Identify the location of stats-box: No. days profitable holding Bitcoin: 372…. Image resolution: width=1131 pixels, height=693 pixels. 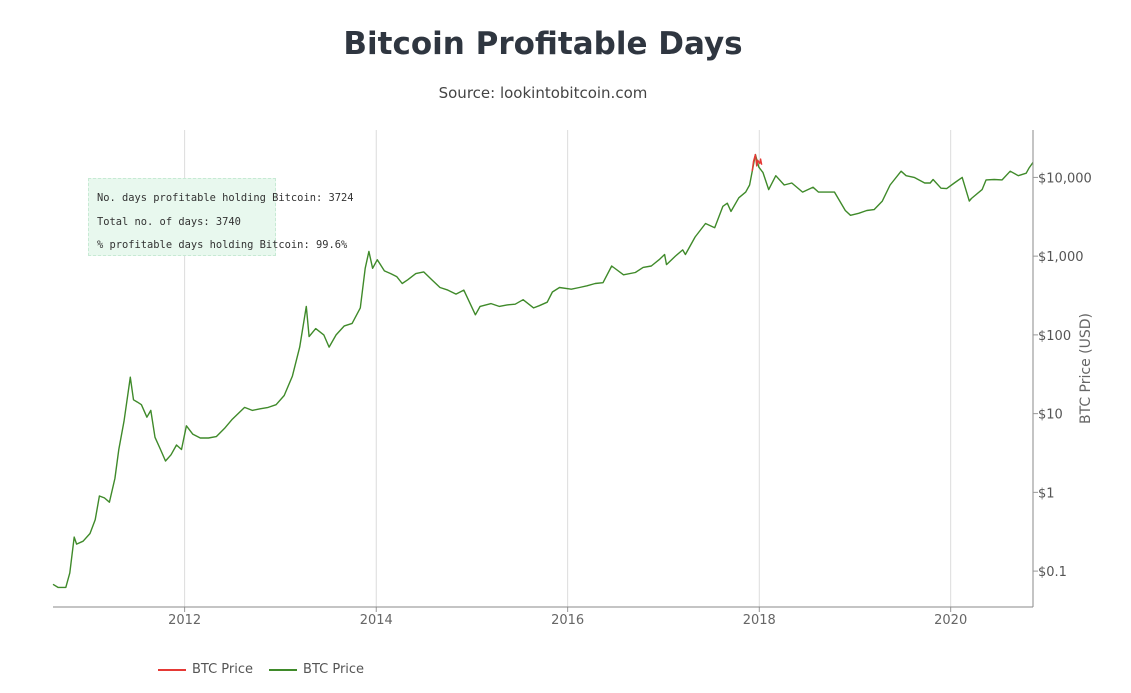
(221, 217).